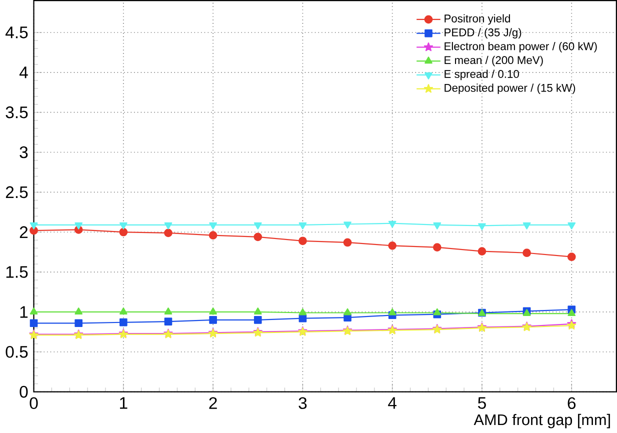  I want to click on x-tick-label: 3, so click(302, 403).